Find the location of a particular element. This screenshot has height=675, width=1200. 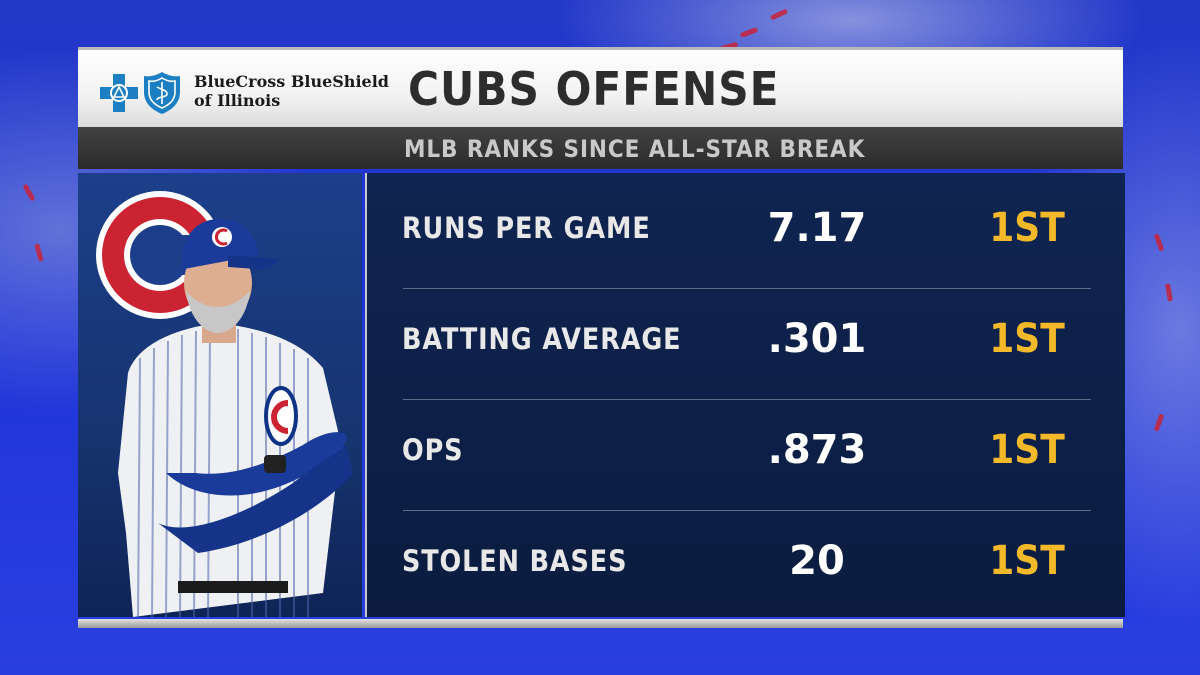

player-photo is located at coordinates (224, 404).